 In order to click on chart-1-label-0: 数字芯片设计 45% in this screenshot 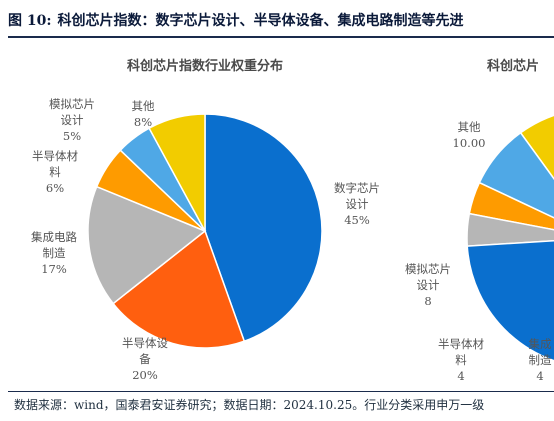, I will do `click(357, 204)`.